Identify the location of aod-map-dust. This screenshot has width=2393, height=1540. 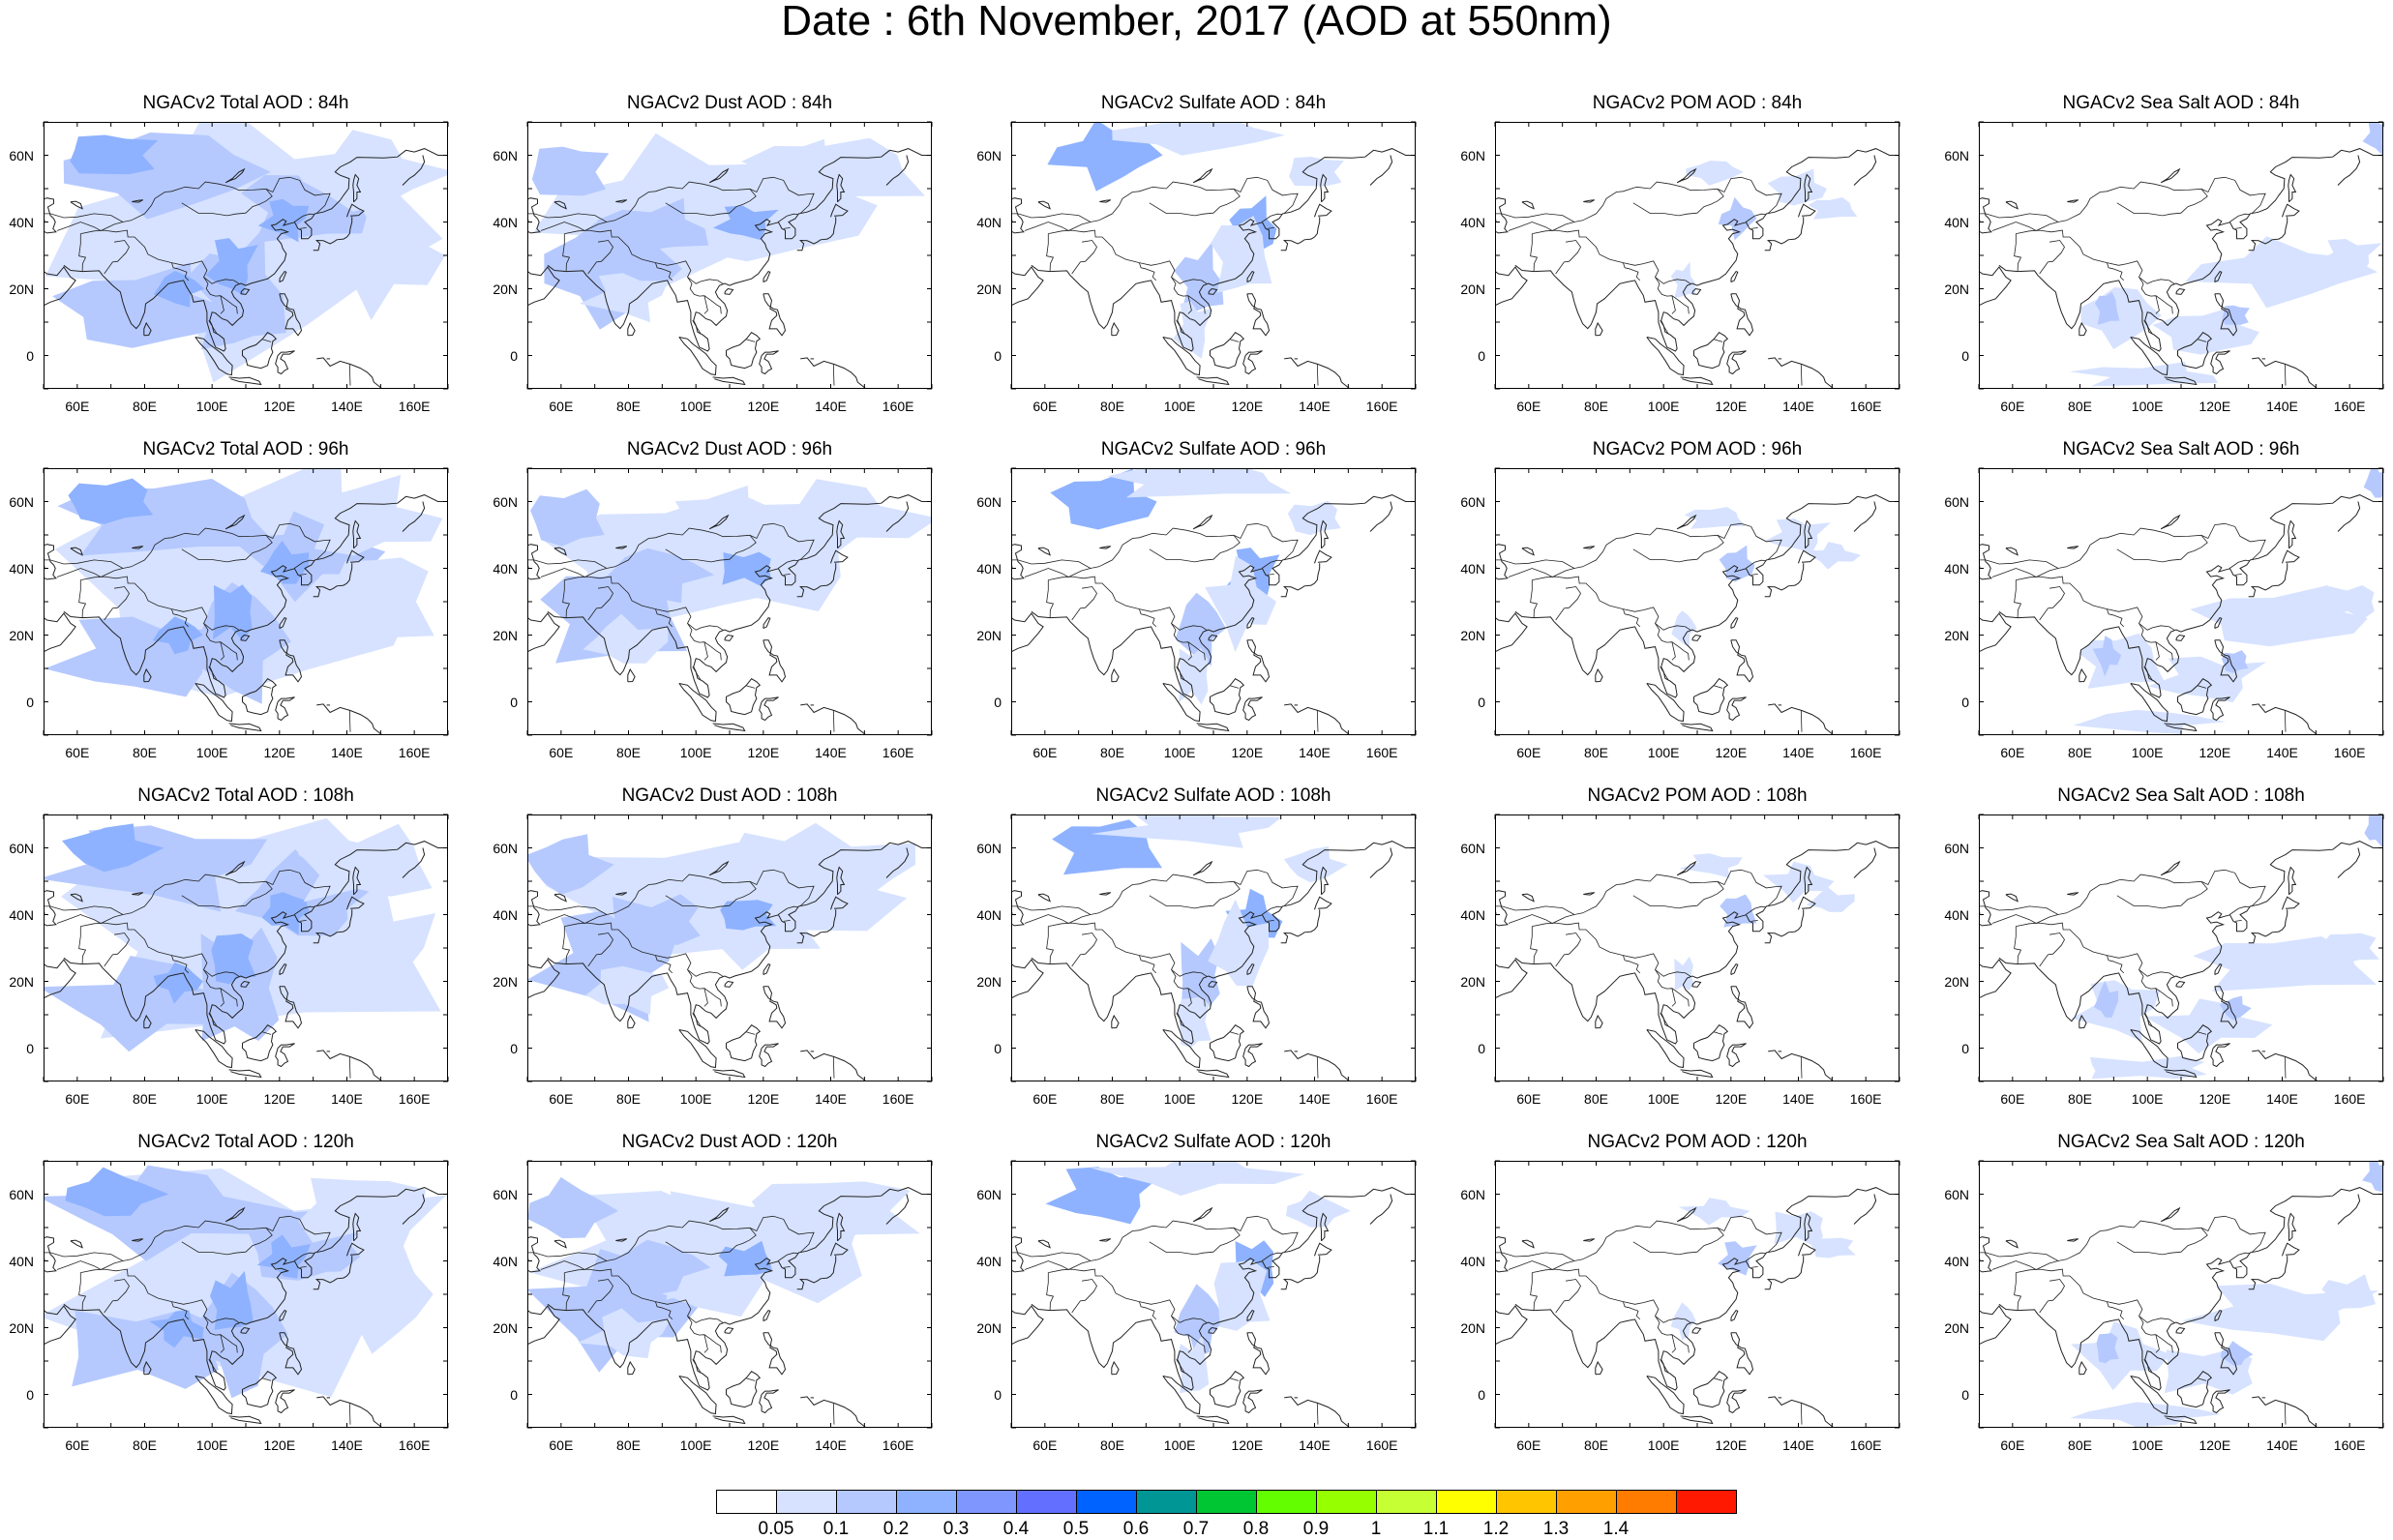
(730, 1294).